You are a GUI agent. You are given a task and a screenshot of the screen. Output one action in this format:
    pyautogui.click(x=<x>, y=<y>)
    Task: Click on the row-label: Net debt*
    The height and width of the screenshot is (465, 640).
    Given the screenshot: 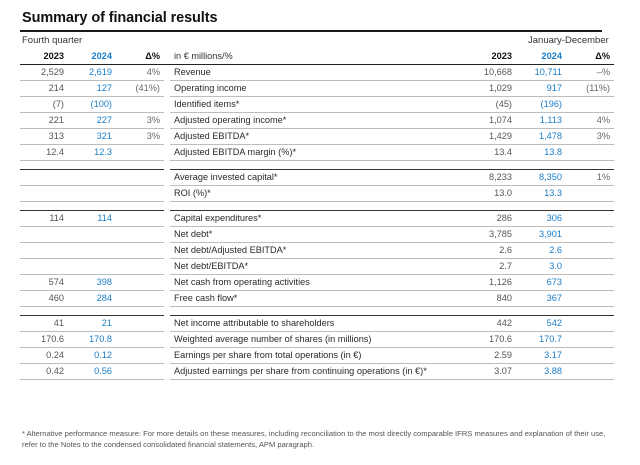 What is the action you would take?
    pyautogui.click(x=318, y=234)
    